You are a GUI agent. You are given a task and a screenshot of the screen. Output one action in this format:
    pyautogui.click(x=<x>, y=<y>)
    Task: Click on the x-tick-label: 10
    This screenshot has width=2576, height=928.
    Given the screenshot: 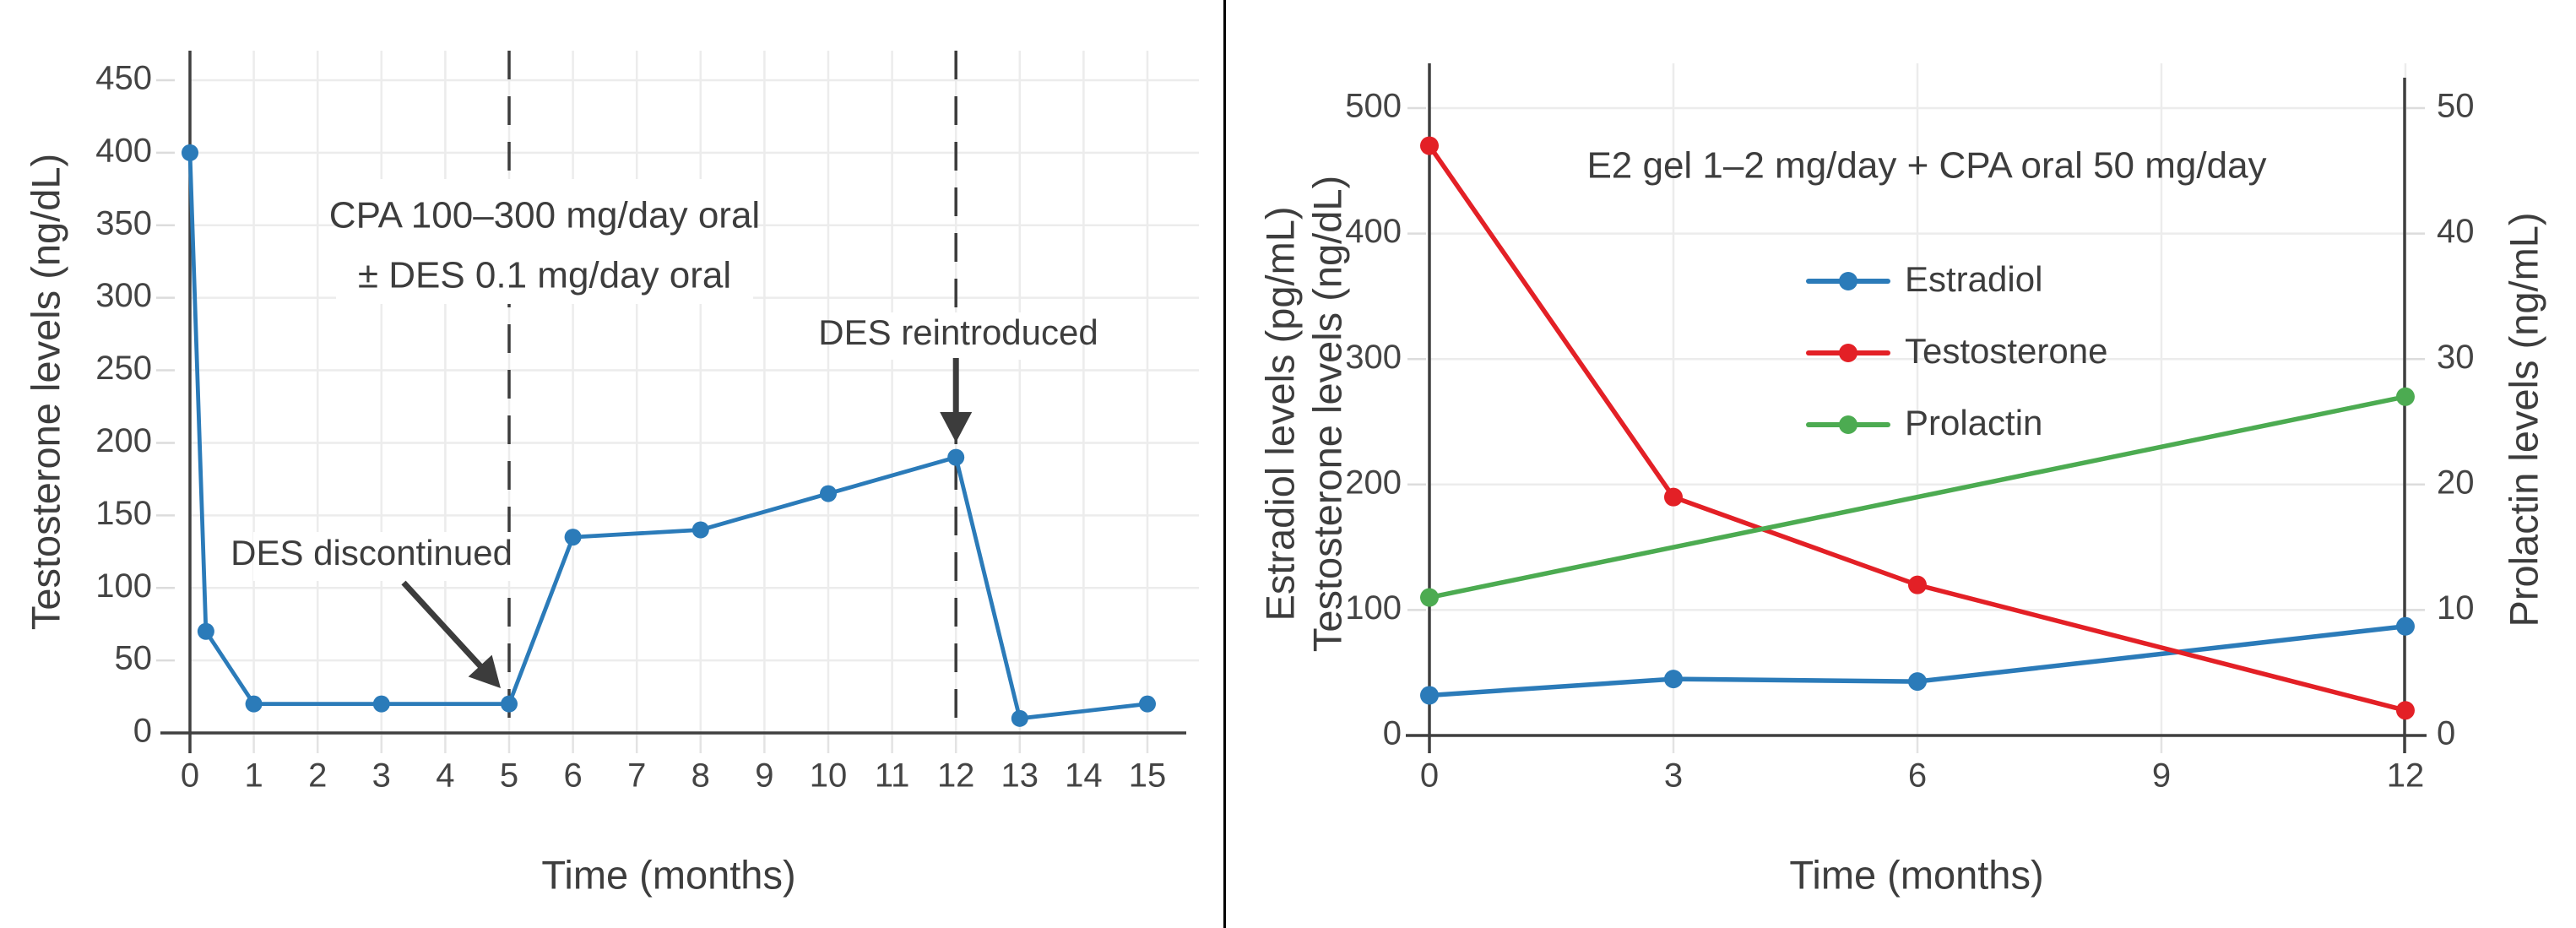 What is the action you would take?
    pyautogui.click(x=829, y=776)
    